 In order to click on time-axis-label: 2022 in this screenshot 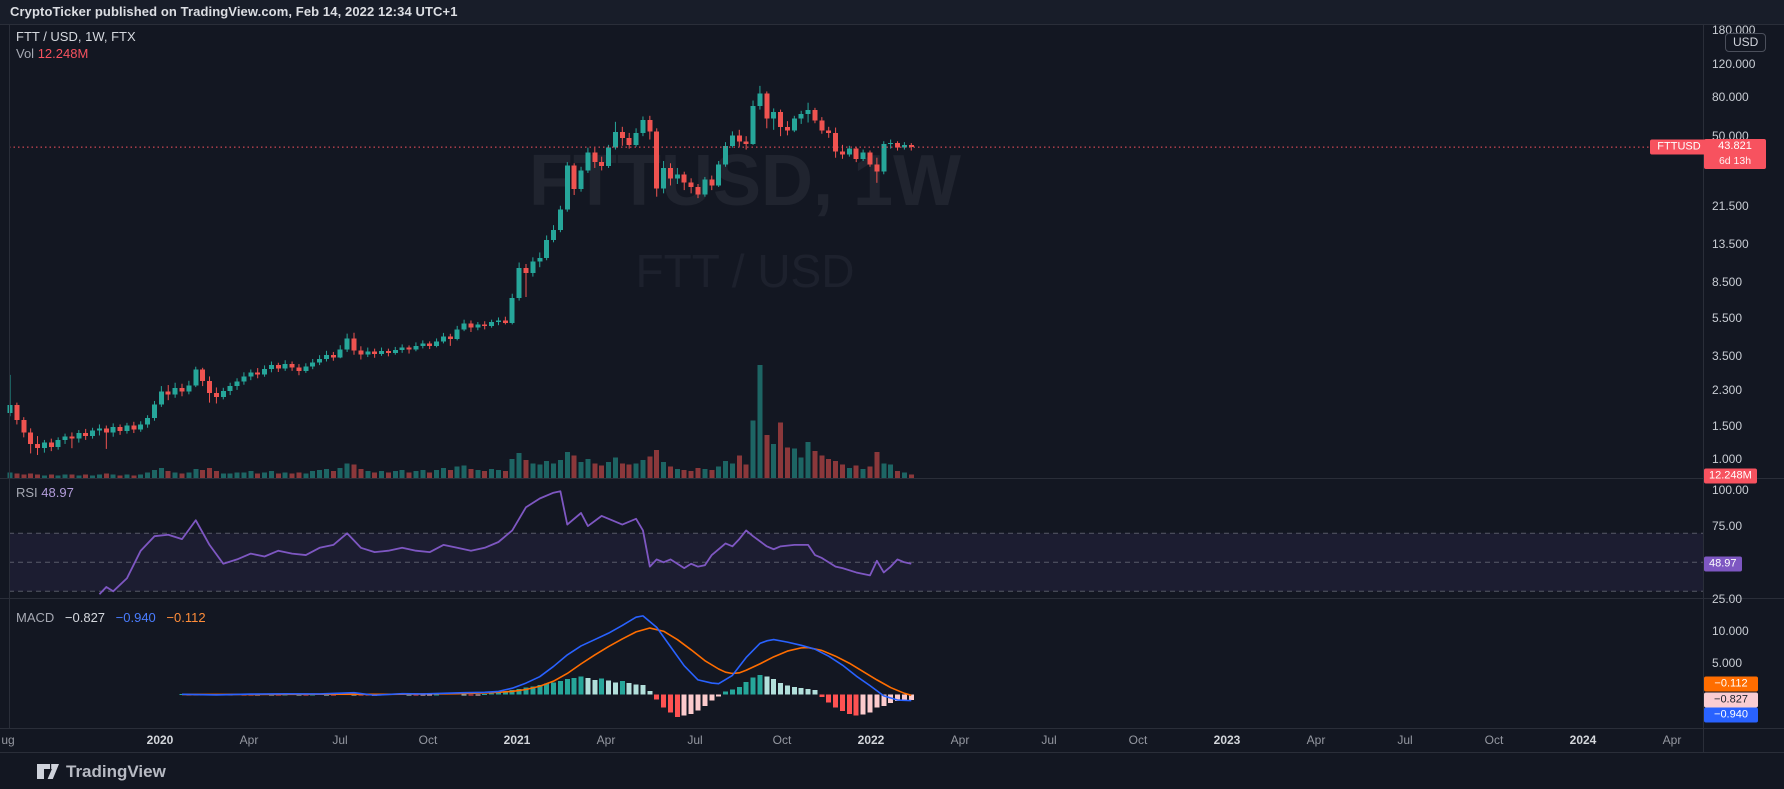, I will do `click(871, 740)`.